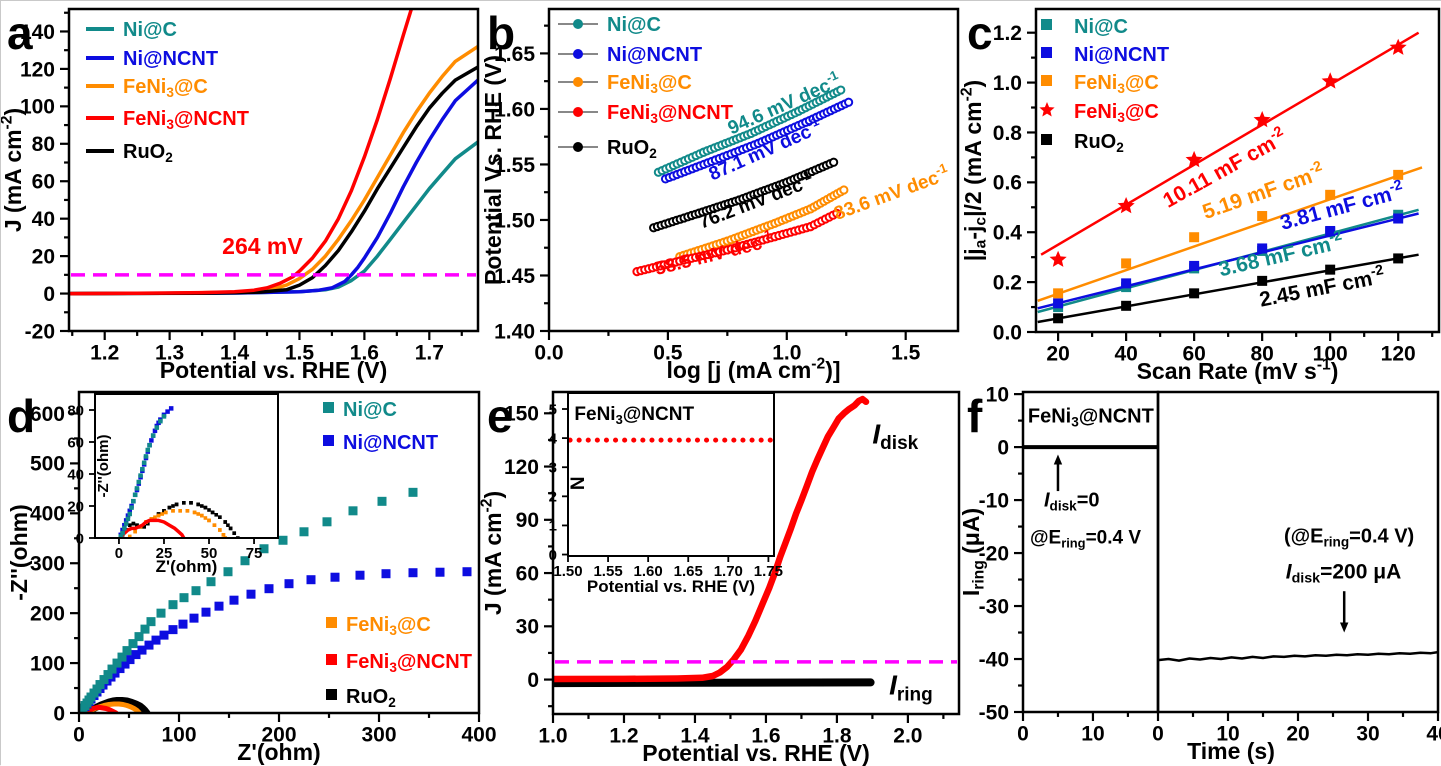  What do you see at coordinates (1230, 149) in the screenshot?
I see `series-FeNi3@NCNT` at bounding box center [1230, 149].